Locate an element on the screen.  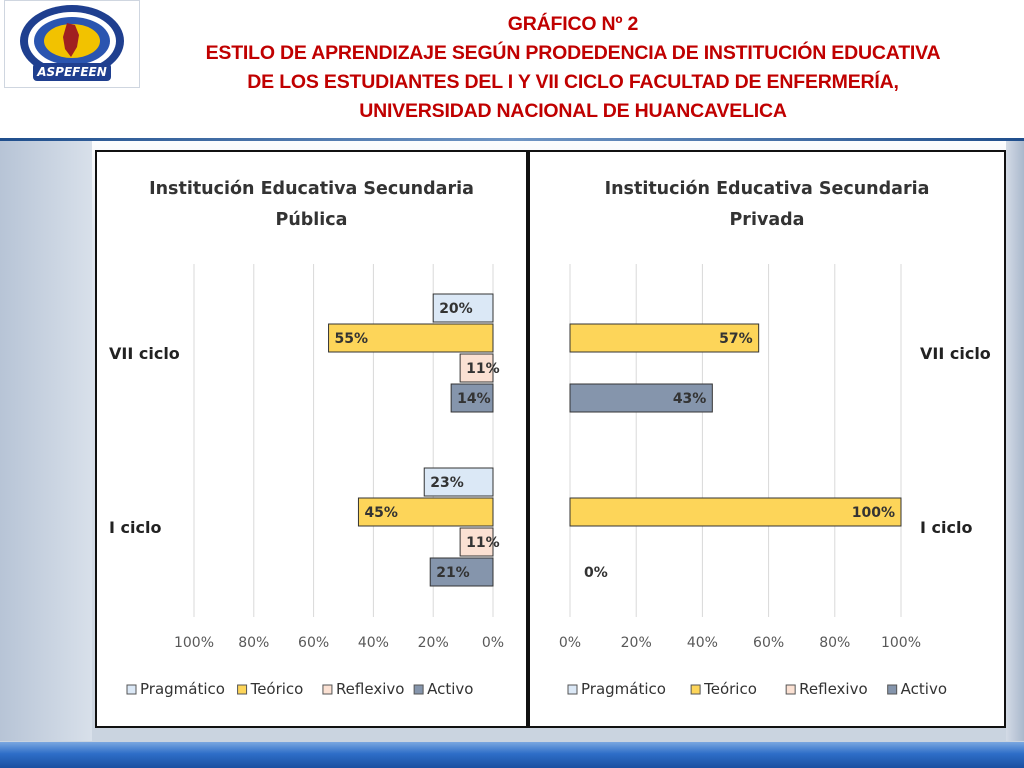
logo-emblem-icon is located at coordinates (72, 43).